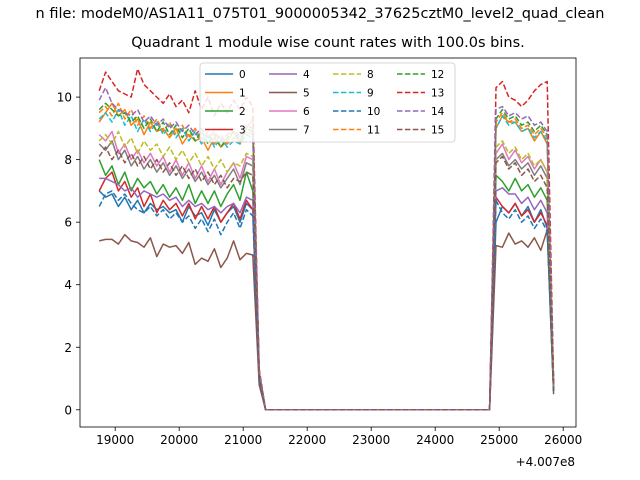  Describe the element at coordinates (68, 410) in the screenshot. I see `y-tick-label: 0` at that location.